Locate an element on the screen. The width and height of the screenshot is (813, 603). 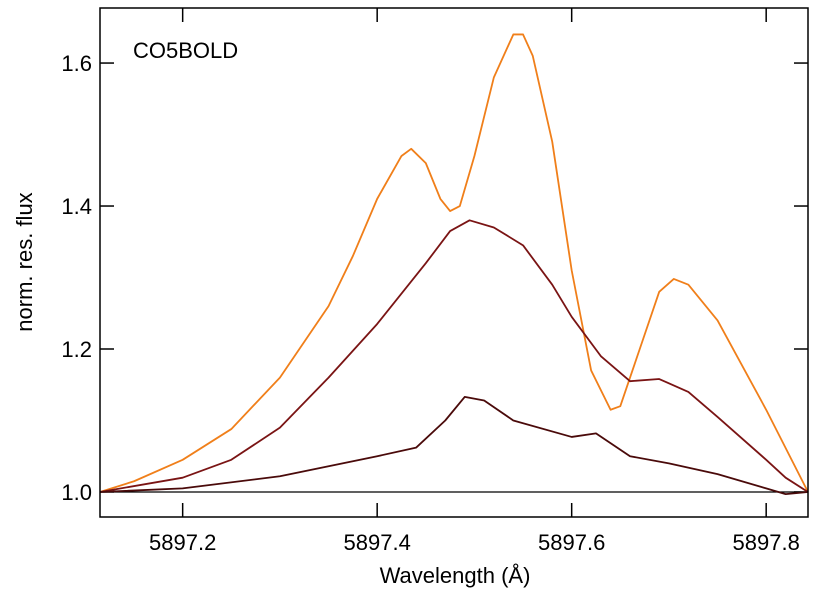
x-tick-label: 5897.6 is located at coordinates (571, 542).